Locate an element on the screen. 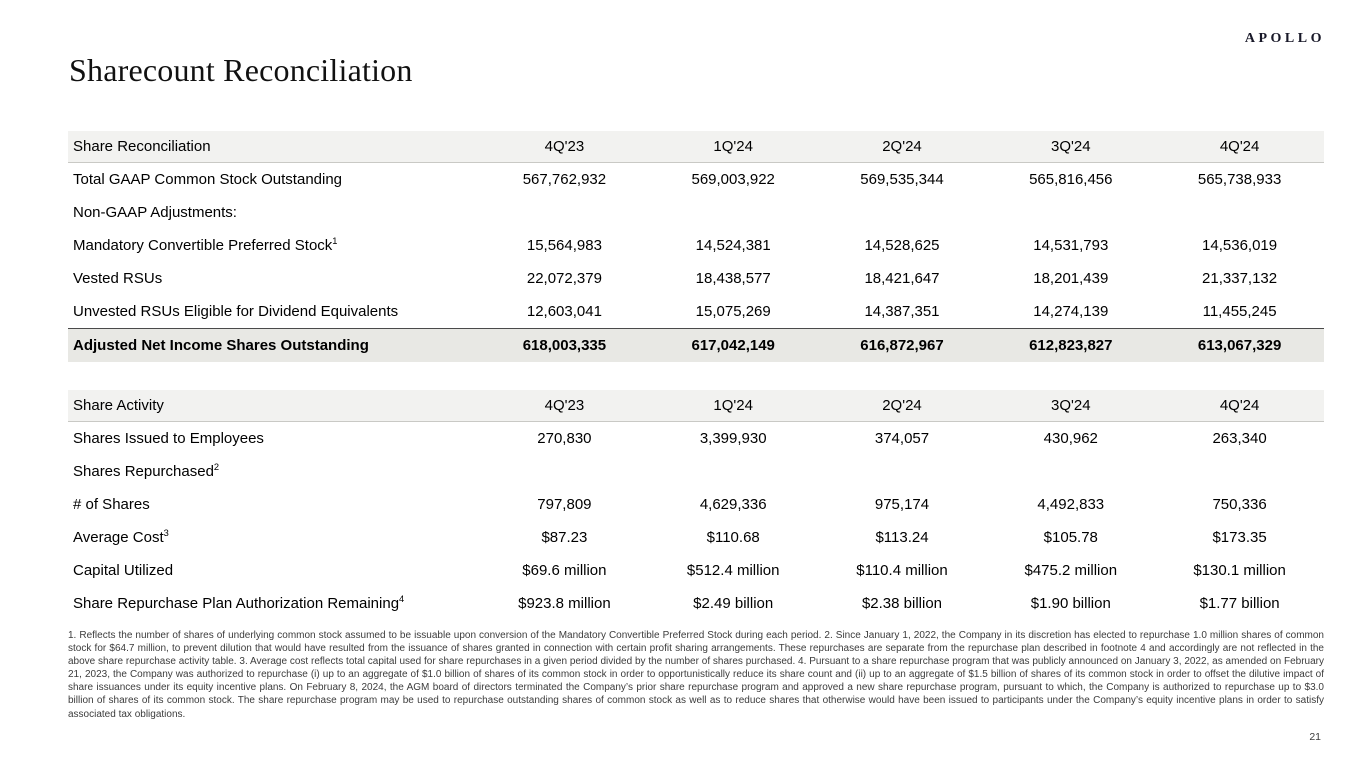  table-cell: 569,003,922 is located at coordinates (733, 179).